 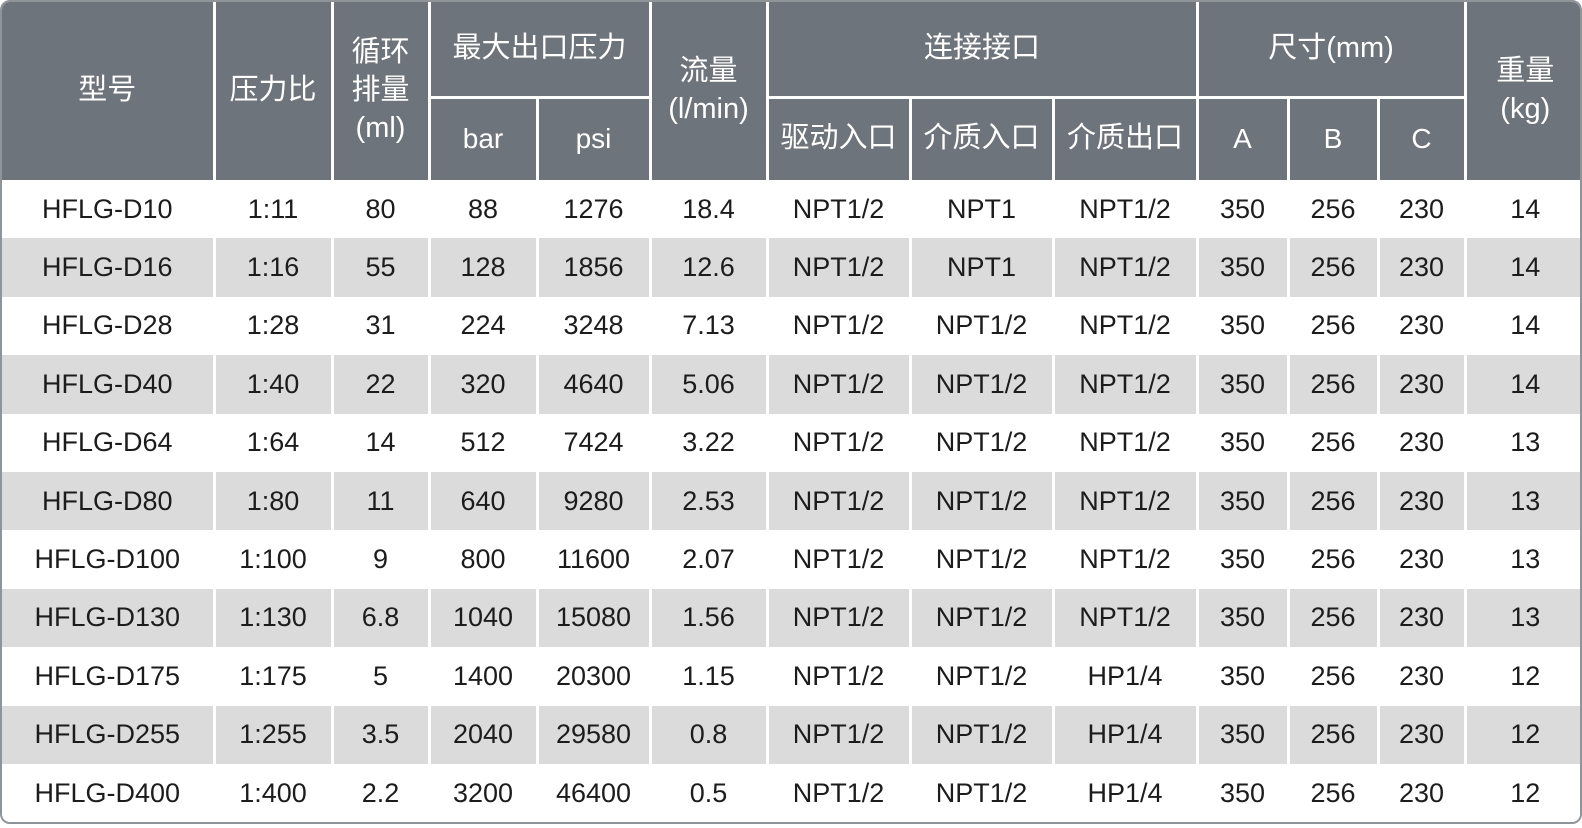 What do you see at coordinates (484, 793) in the screenshot?
I see `cell-max-pressure-bar: 3200` at bounding box center [484, 793].